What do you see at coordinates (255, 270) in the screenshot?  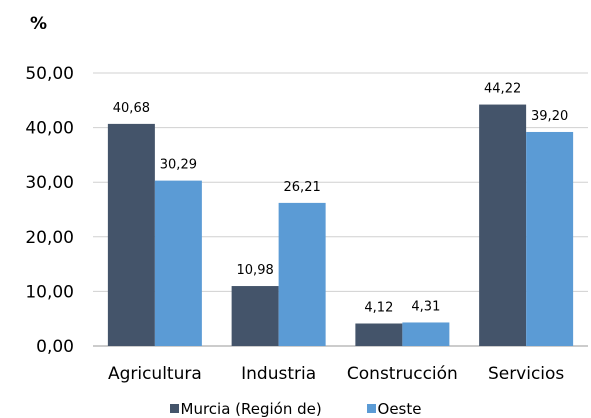 I see `data-label: 10,98` at bounding box center [255, 270].